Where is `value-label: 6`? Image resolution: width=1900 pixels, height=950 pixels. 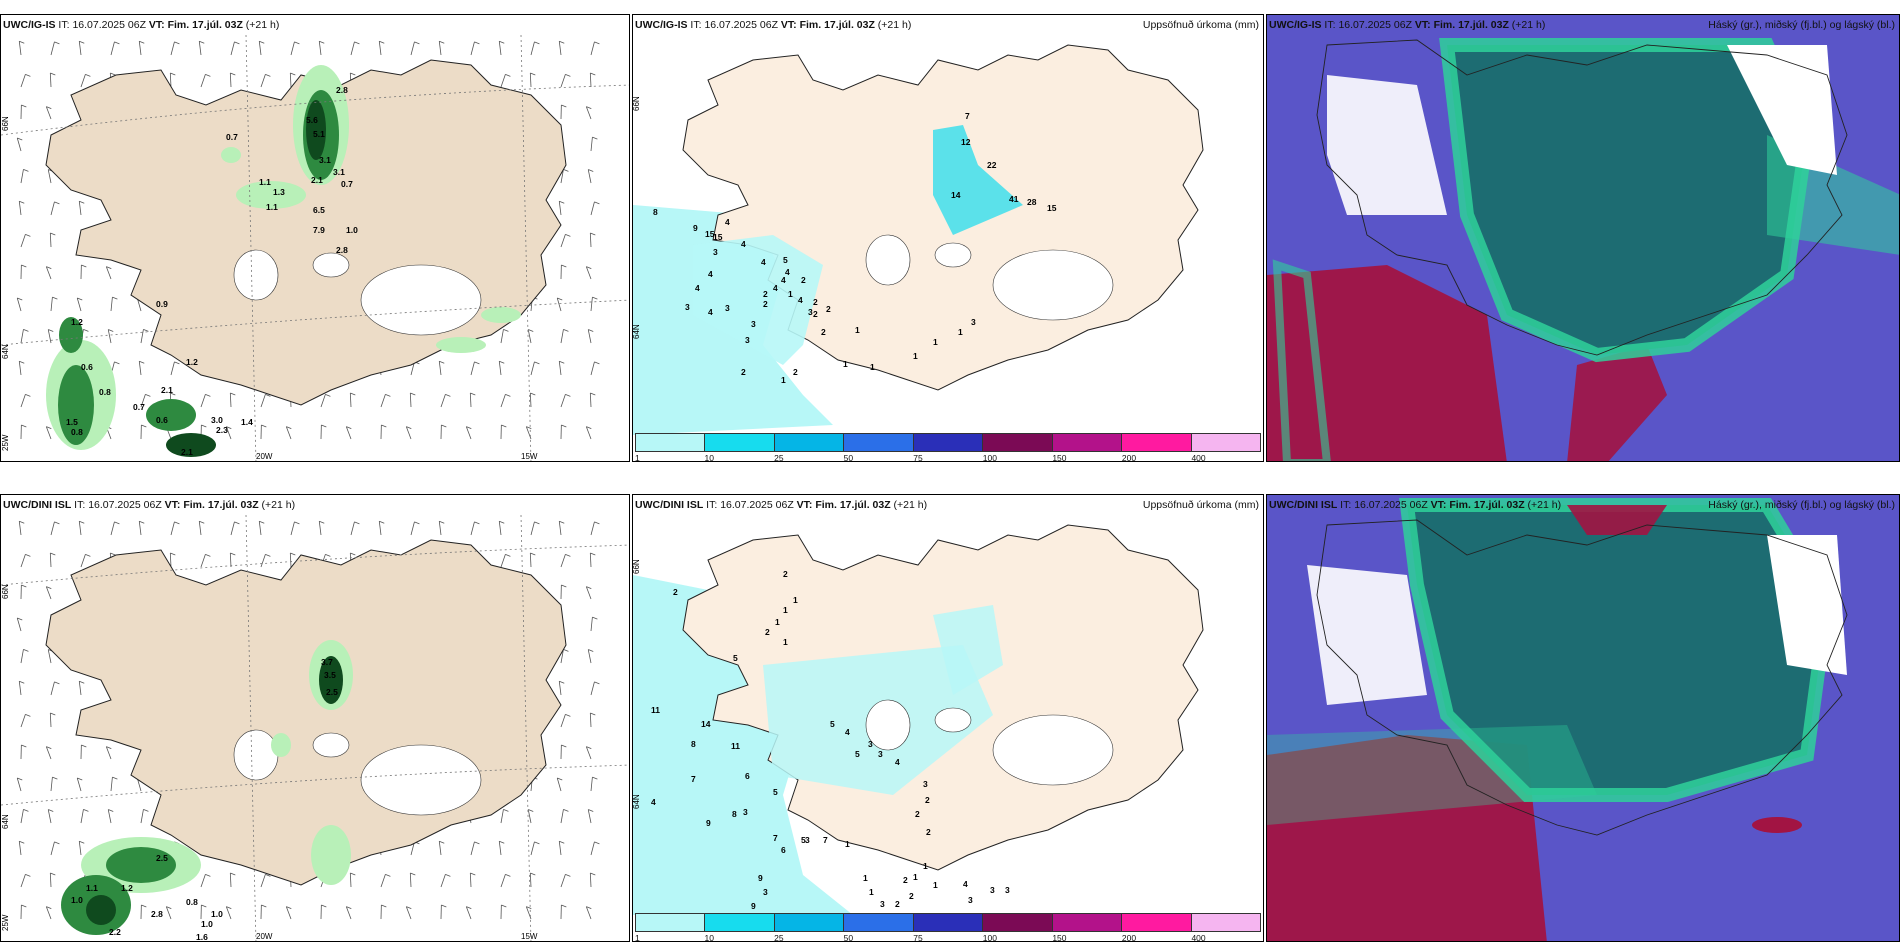
value-label: 6 is located at coordinates (783, 850).